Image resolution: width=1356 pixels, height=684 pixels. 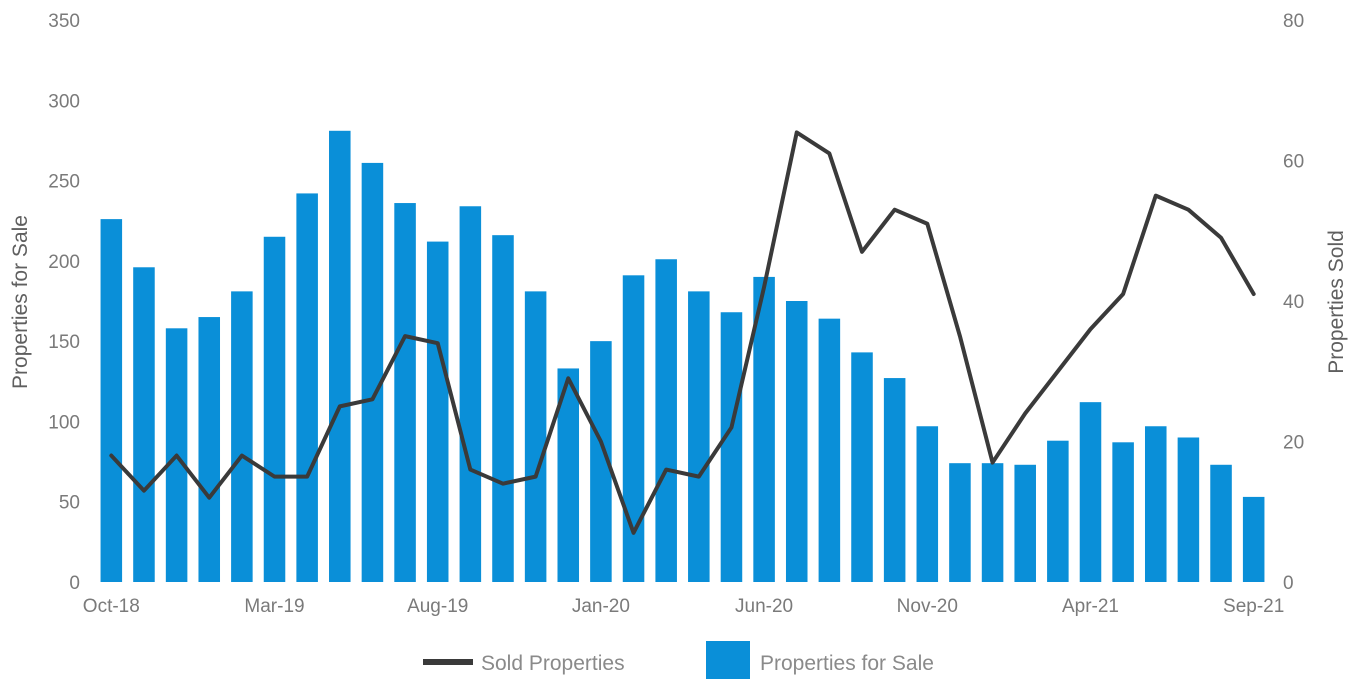 What do you see at coordinates (1090, 606) in the screenshot?
I see `x-tick-label: Apr-21` at bounding box center [1090, 606].